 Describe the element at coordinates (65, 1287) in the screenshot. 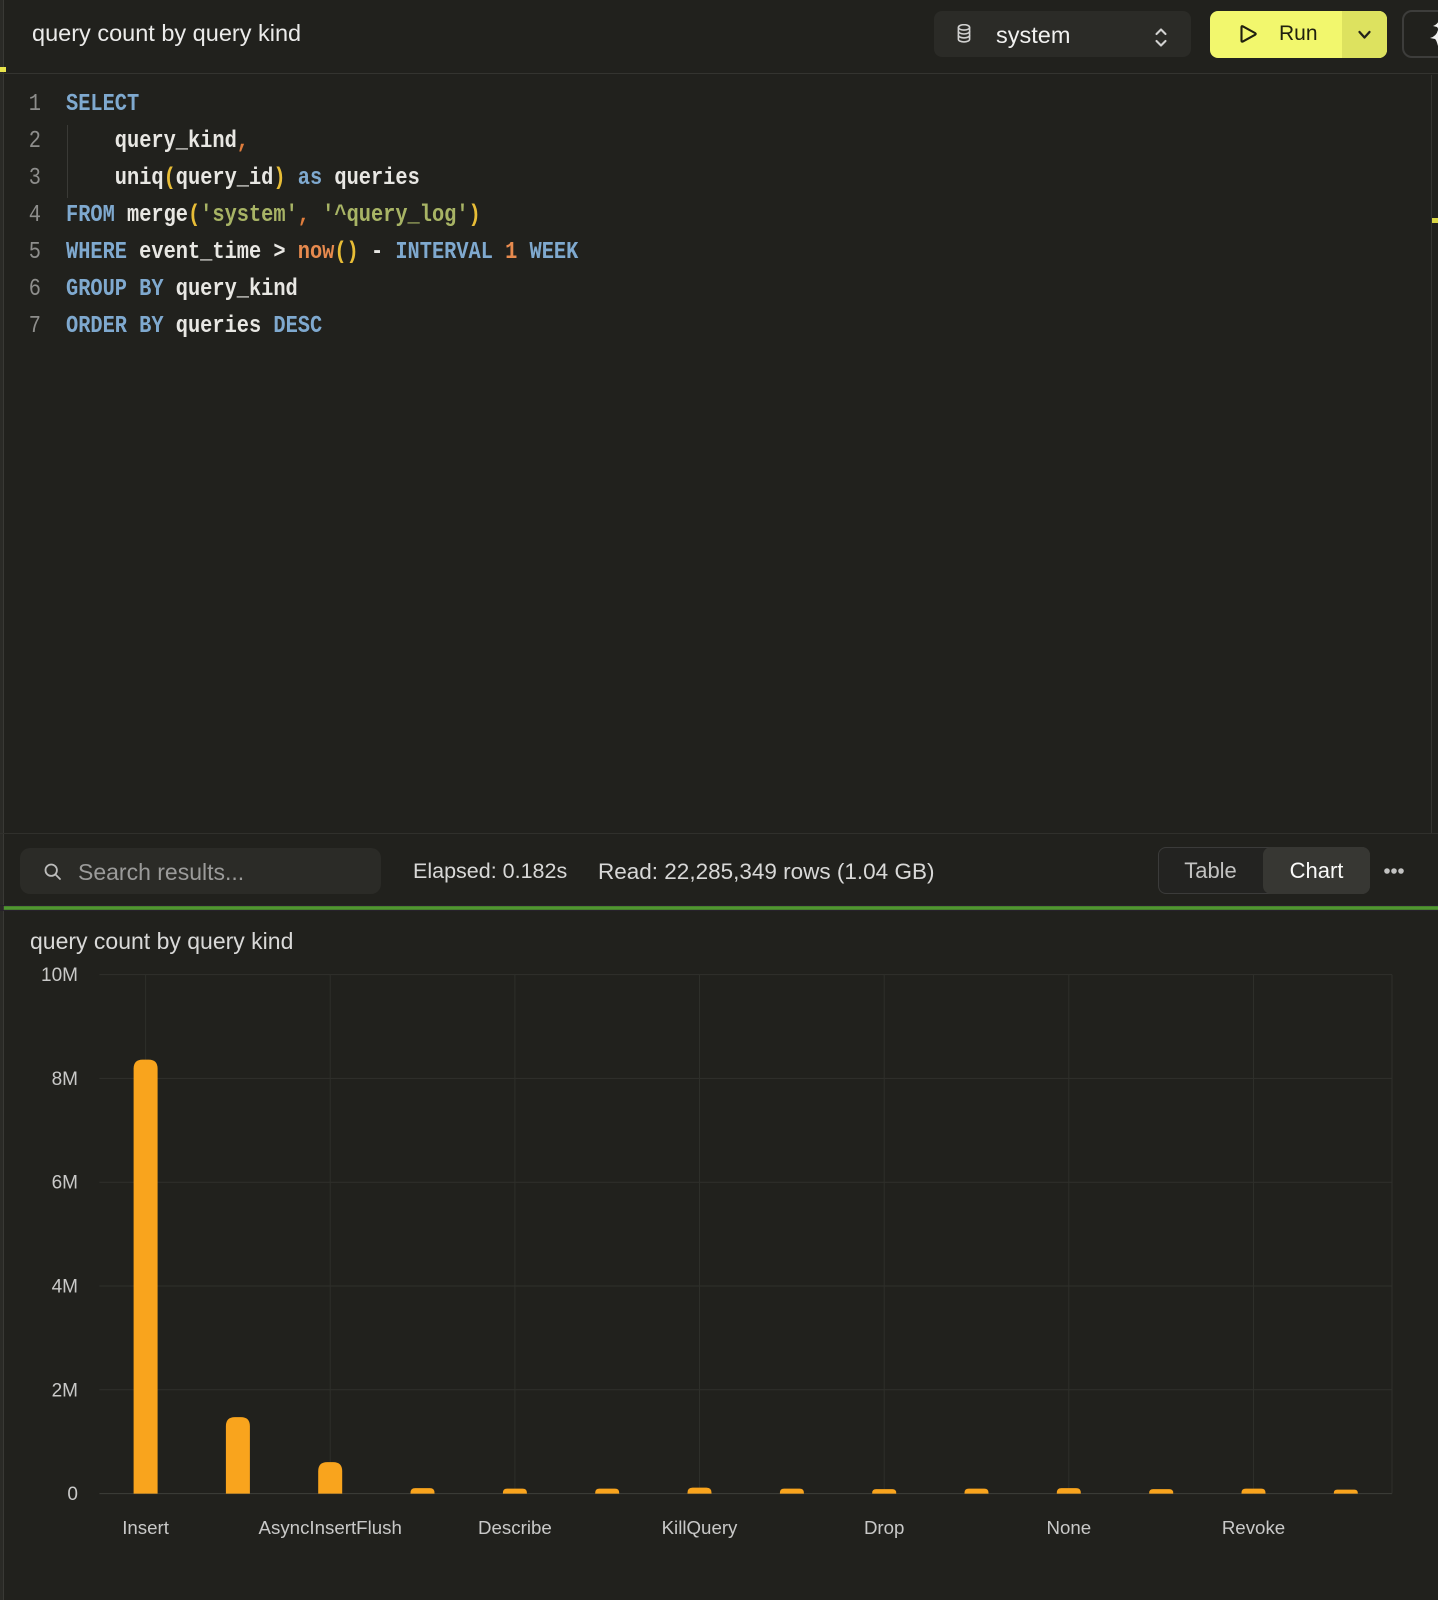

I see `svg-text: 4M` at that location.